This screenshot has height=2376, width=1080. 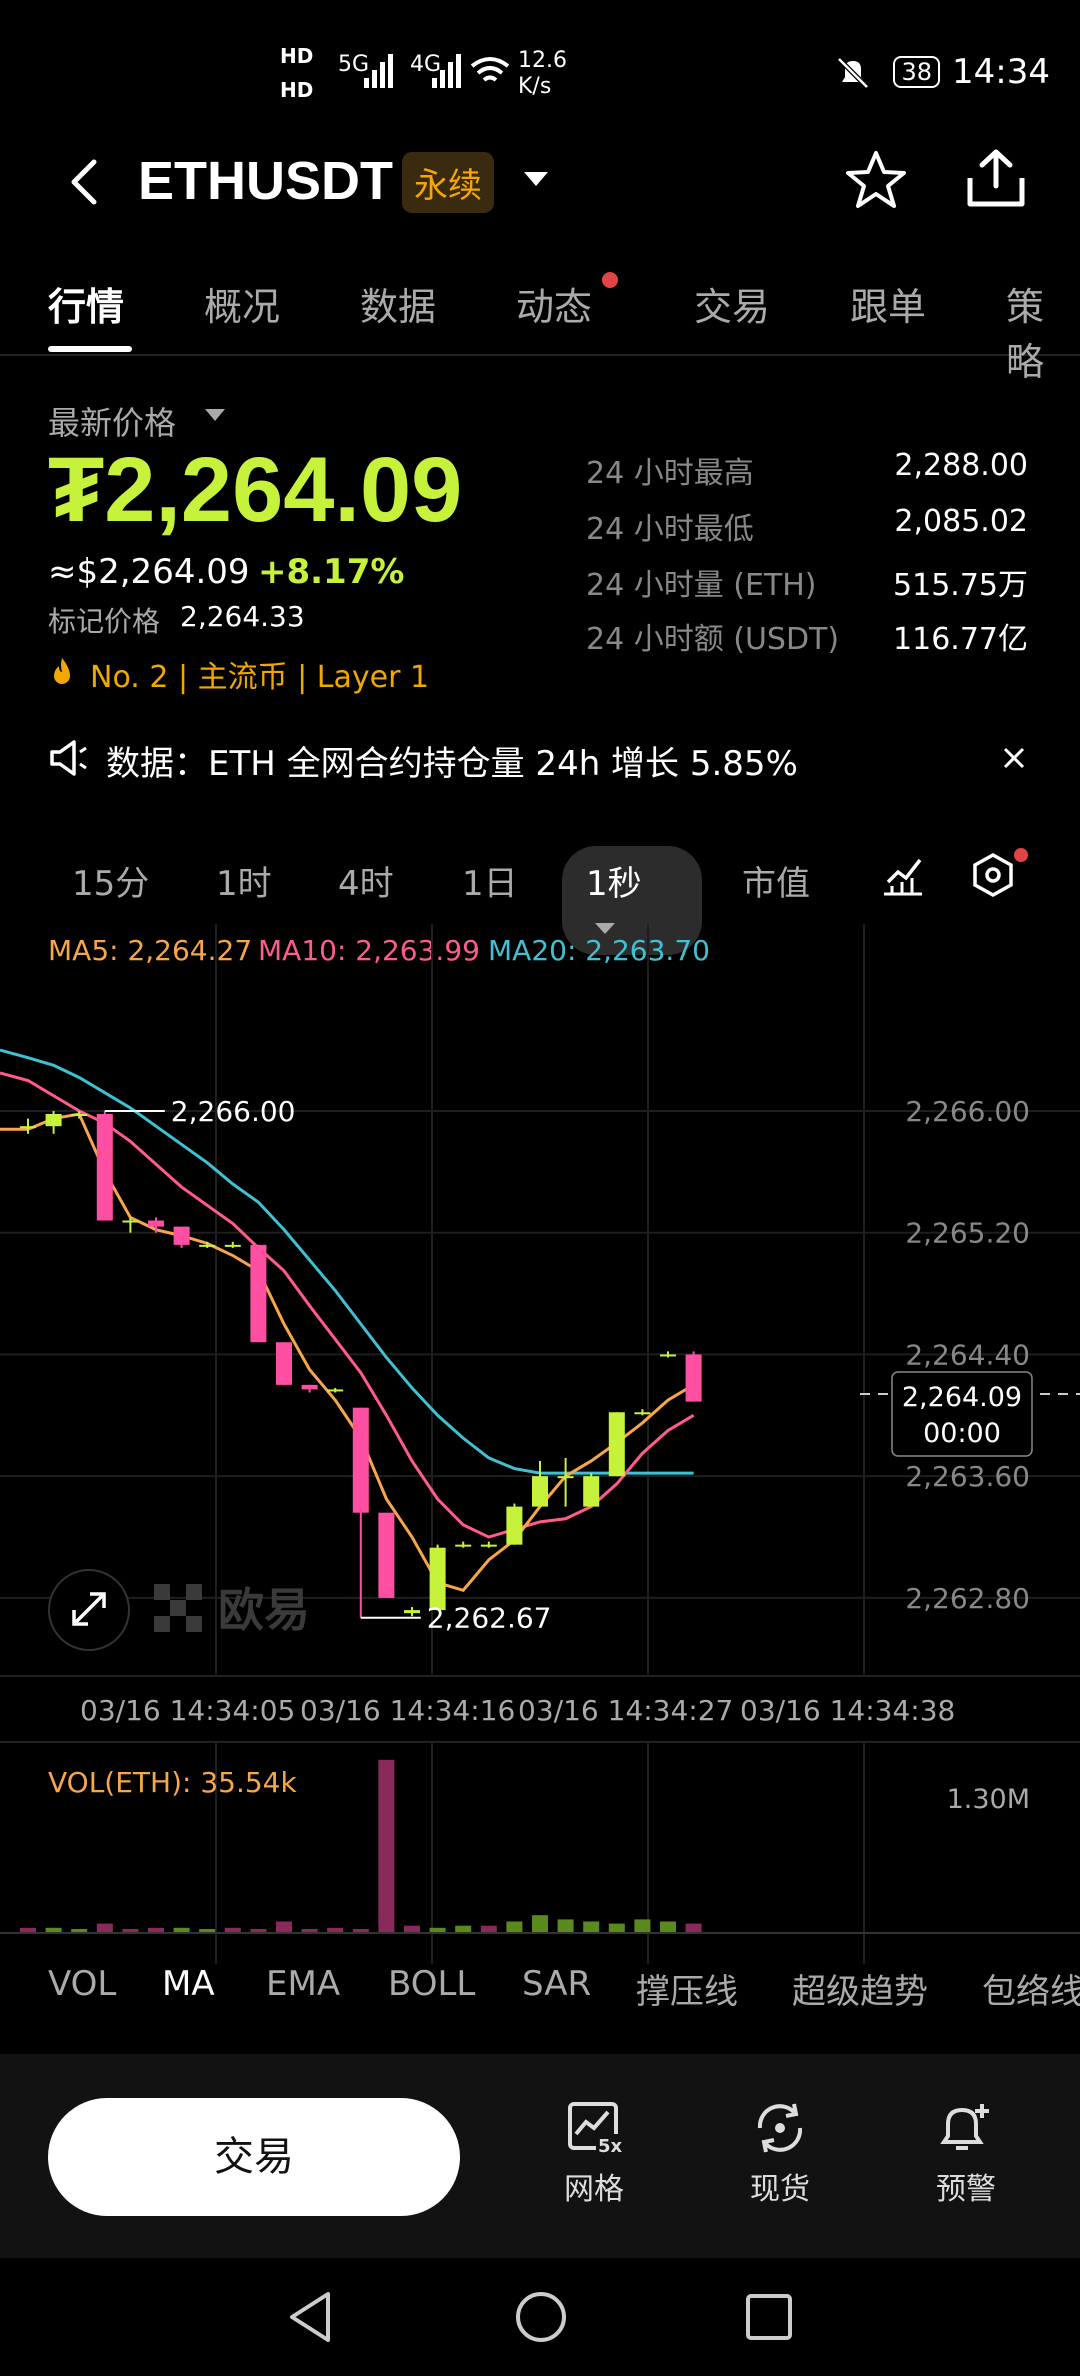 What do you see at coordinates (966, 2189) in the screenshot?
I see `alert-label: 预警` at bounding box center [966, 2189].